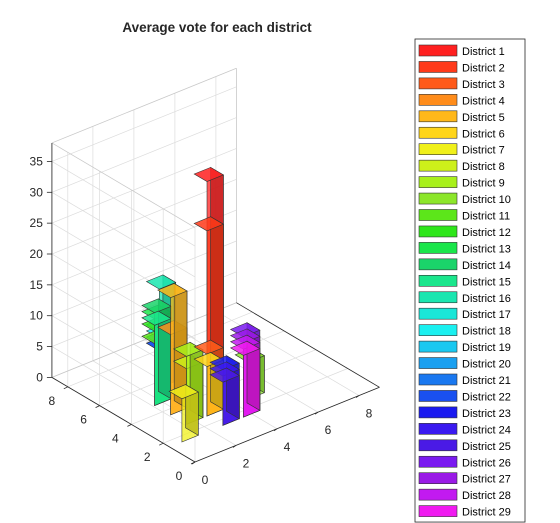  I want to click on legend-item: District 5, so click(461, 117).